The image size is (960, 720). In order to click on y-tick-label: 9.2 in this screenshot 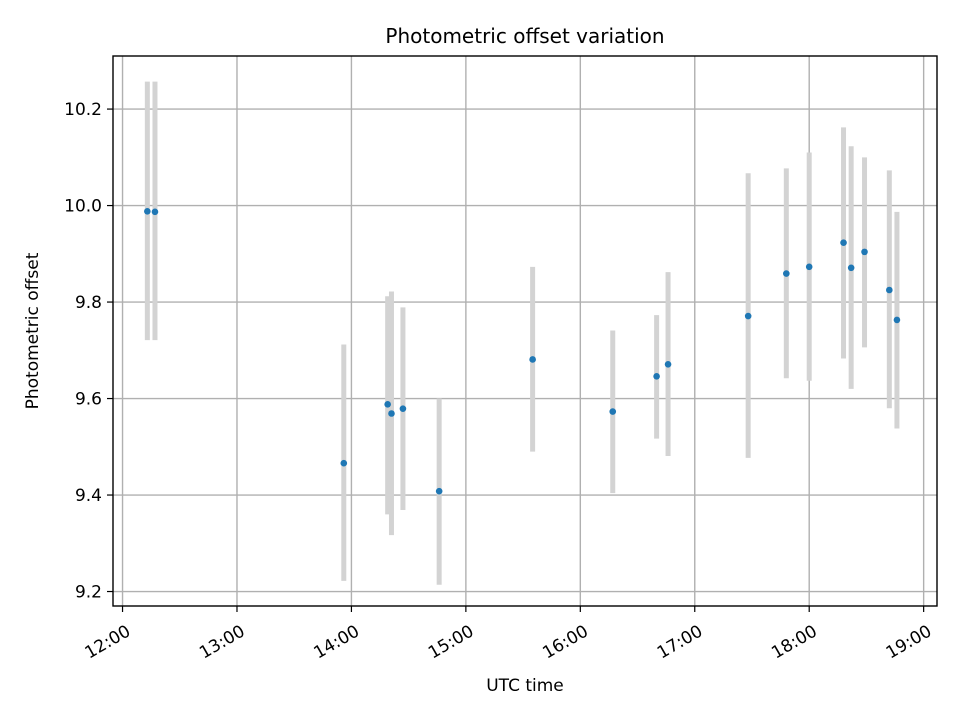, I will do `click(88, 593)`.